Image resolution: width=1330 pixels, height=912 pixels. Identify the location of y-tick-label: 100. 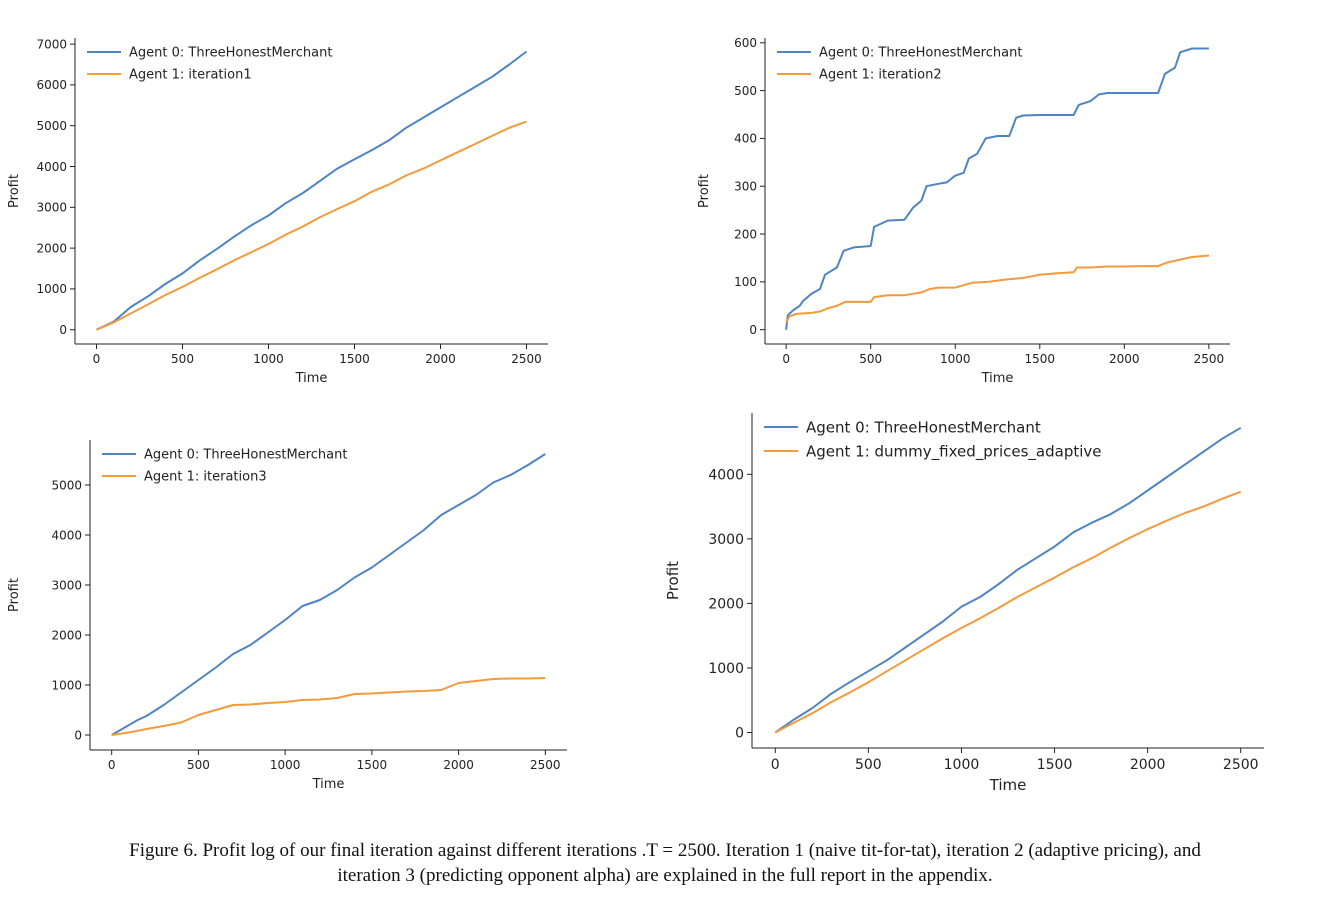
(745, 282).